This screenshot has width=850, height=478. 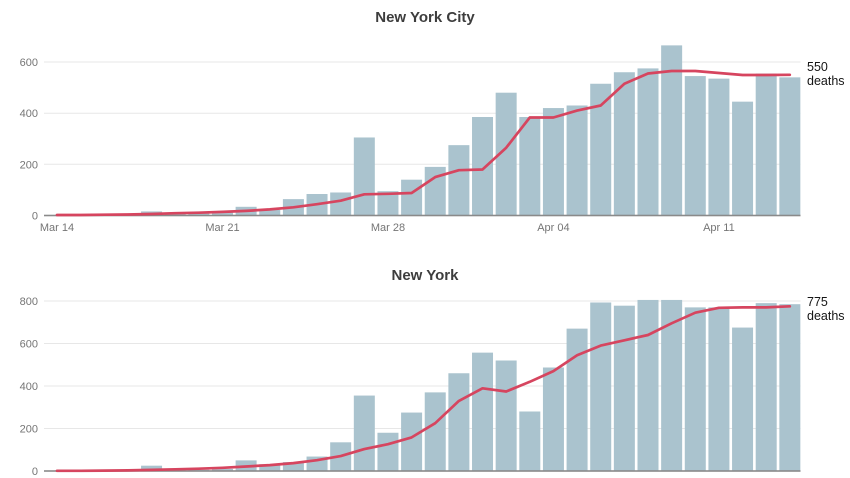 What do you see at coordinates (817, 302) in the screenshot?
I see `annotation-value: 775` at bounding box center [817, 302].